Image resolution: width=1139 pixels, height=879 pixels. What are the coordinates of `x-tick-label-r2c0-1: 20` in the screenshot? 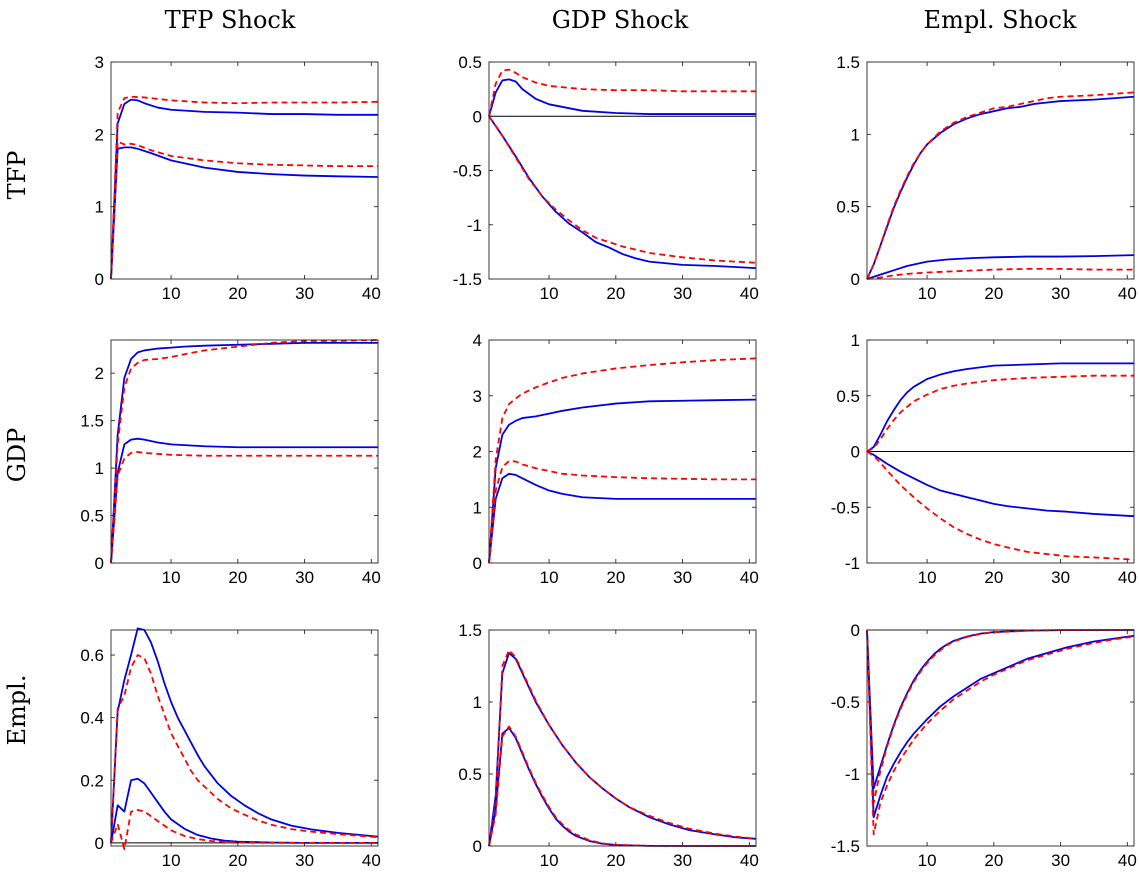 It's located at (237, 860).